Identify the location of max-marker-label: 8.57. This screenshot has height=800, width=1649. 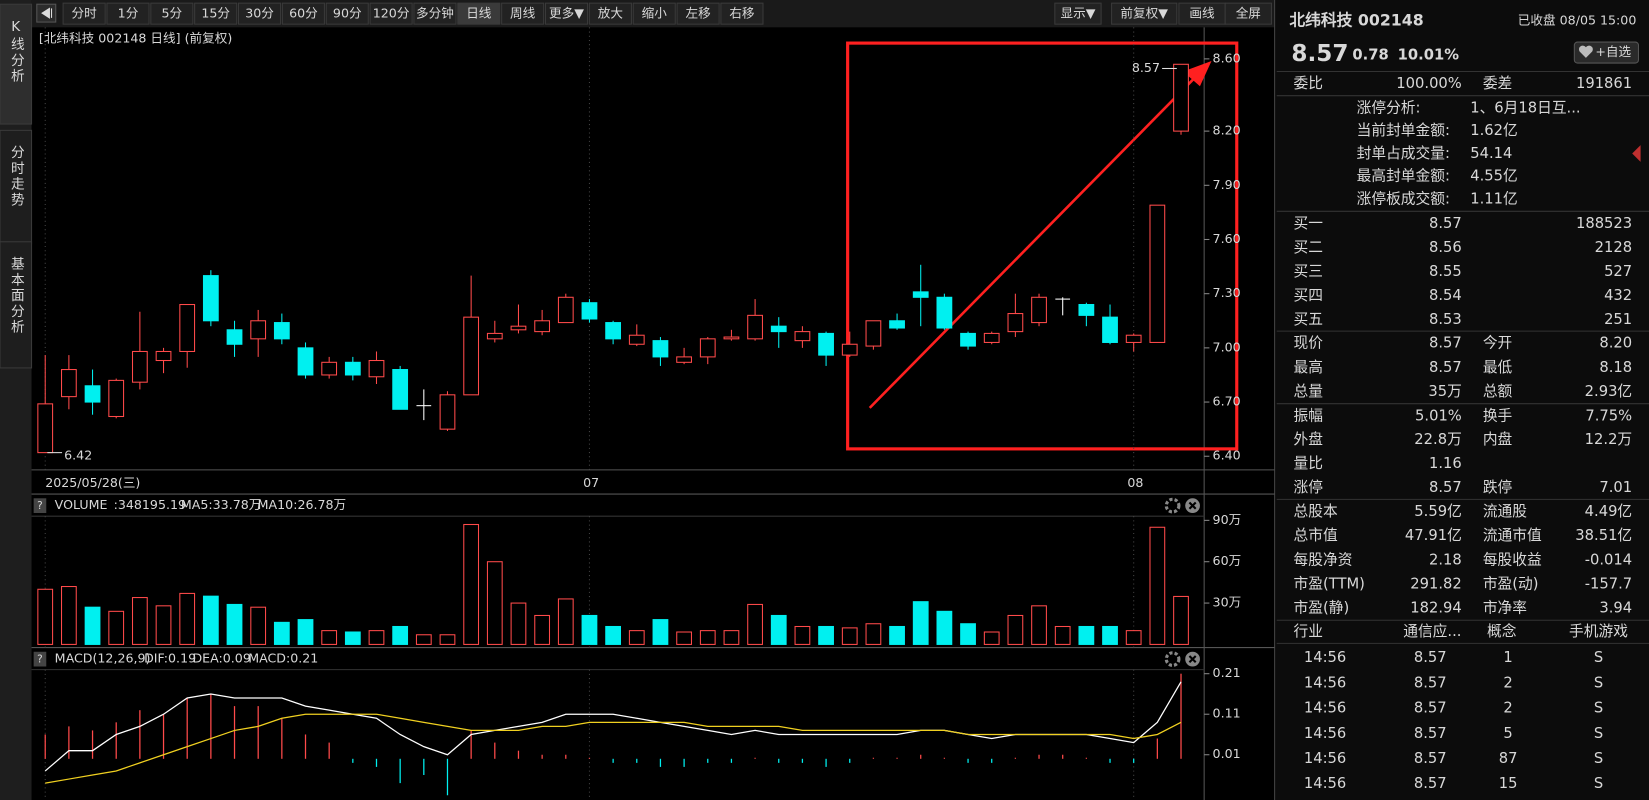
(1146, 67).